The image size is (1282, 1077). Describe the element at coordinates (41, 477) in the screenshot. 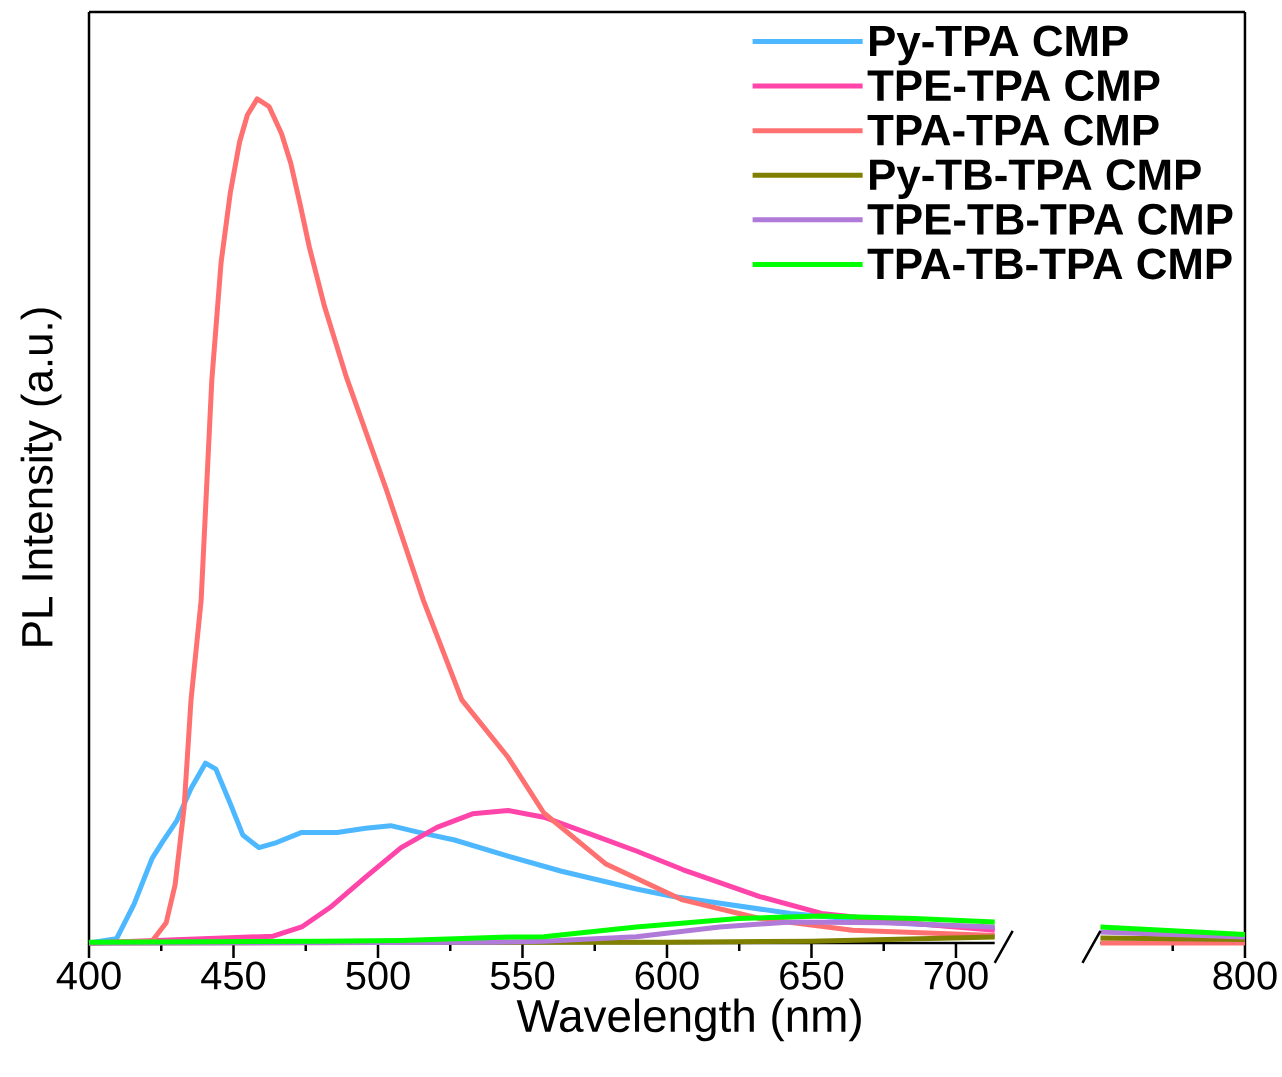

I see `y-axis-title: PL Intensity (a.u.)` at that location.